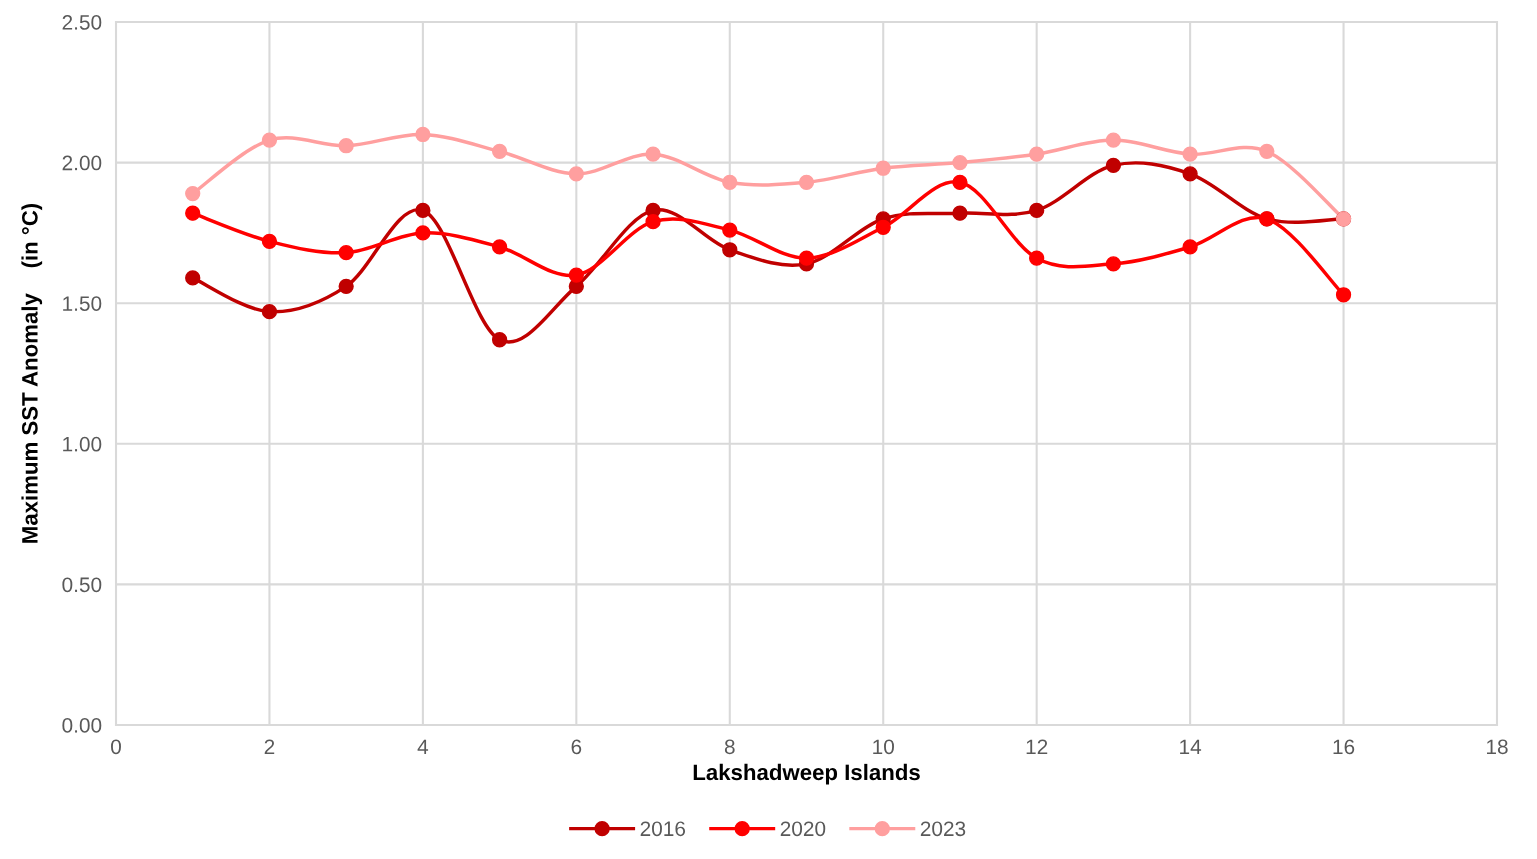 The height and width of the screenshot is (859, 1537). Describe the element at coordinates (82, 725) in the screenshot. I see `y-tick-label: 0.00` at that location.